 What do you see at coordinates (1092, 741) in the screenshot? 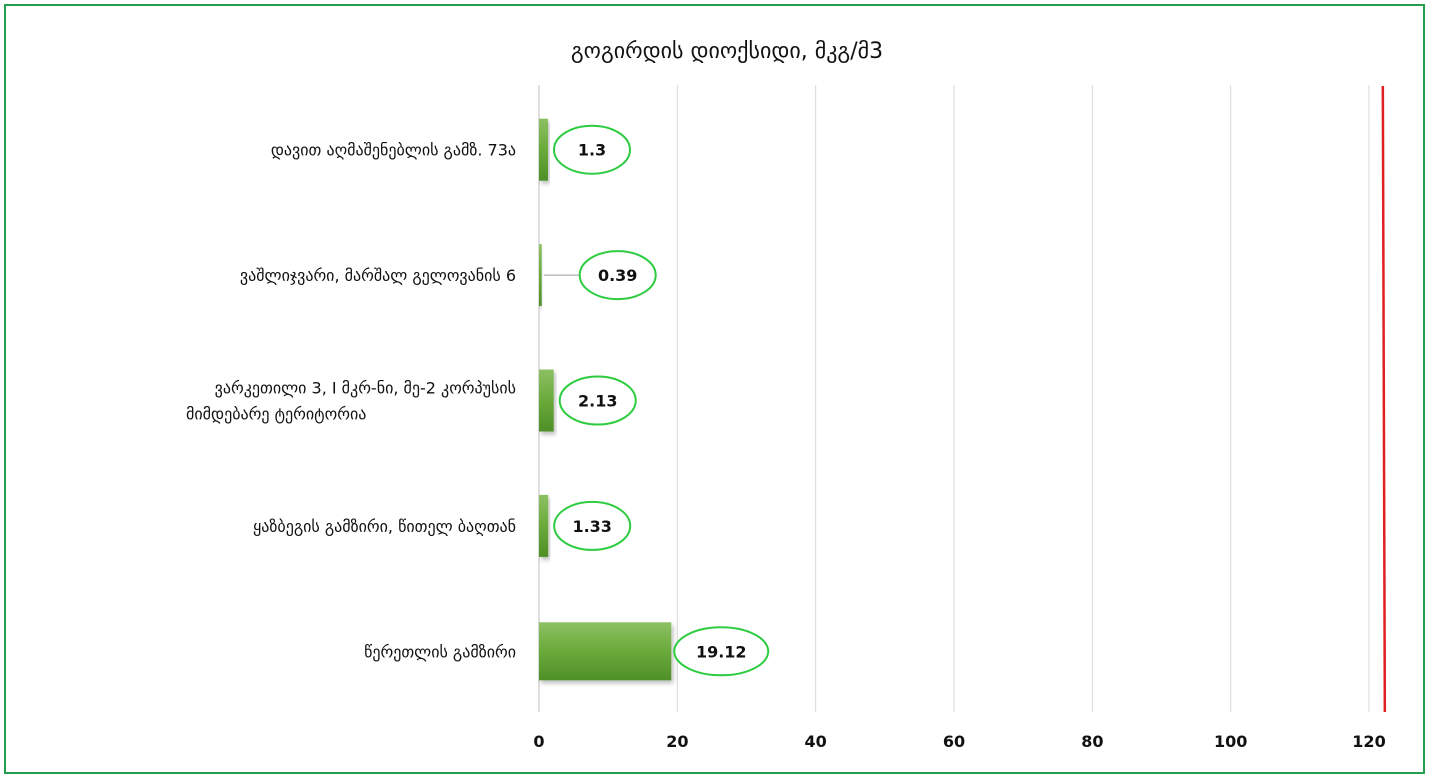
I see `x-tick-label: 80` at bounding box center [1092, 741].